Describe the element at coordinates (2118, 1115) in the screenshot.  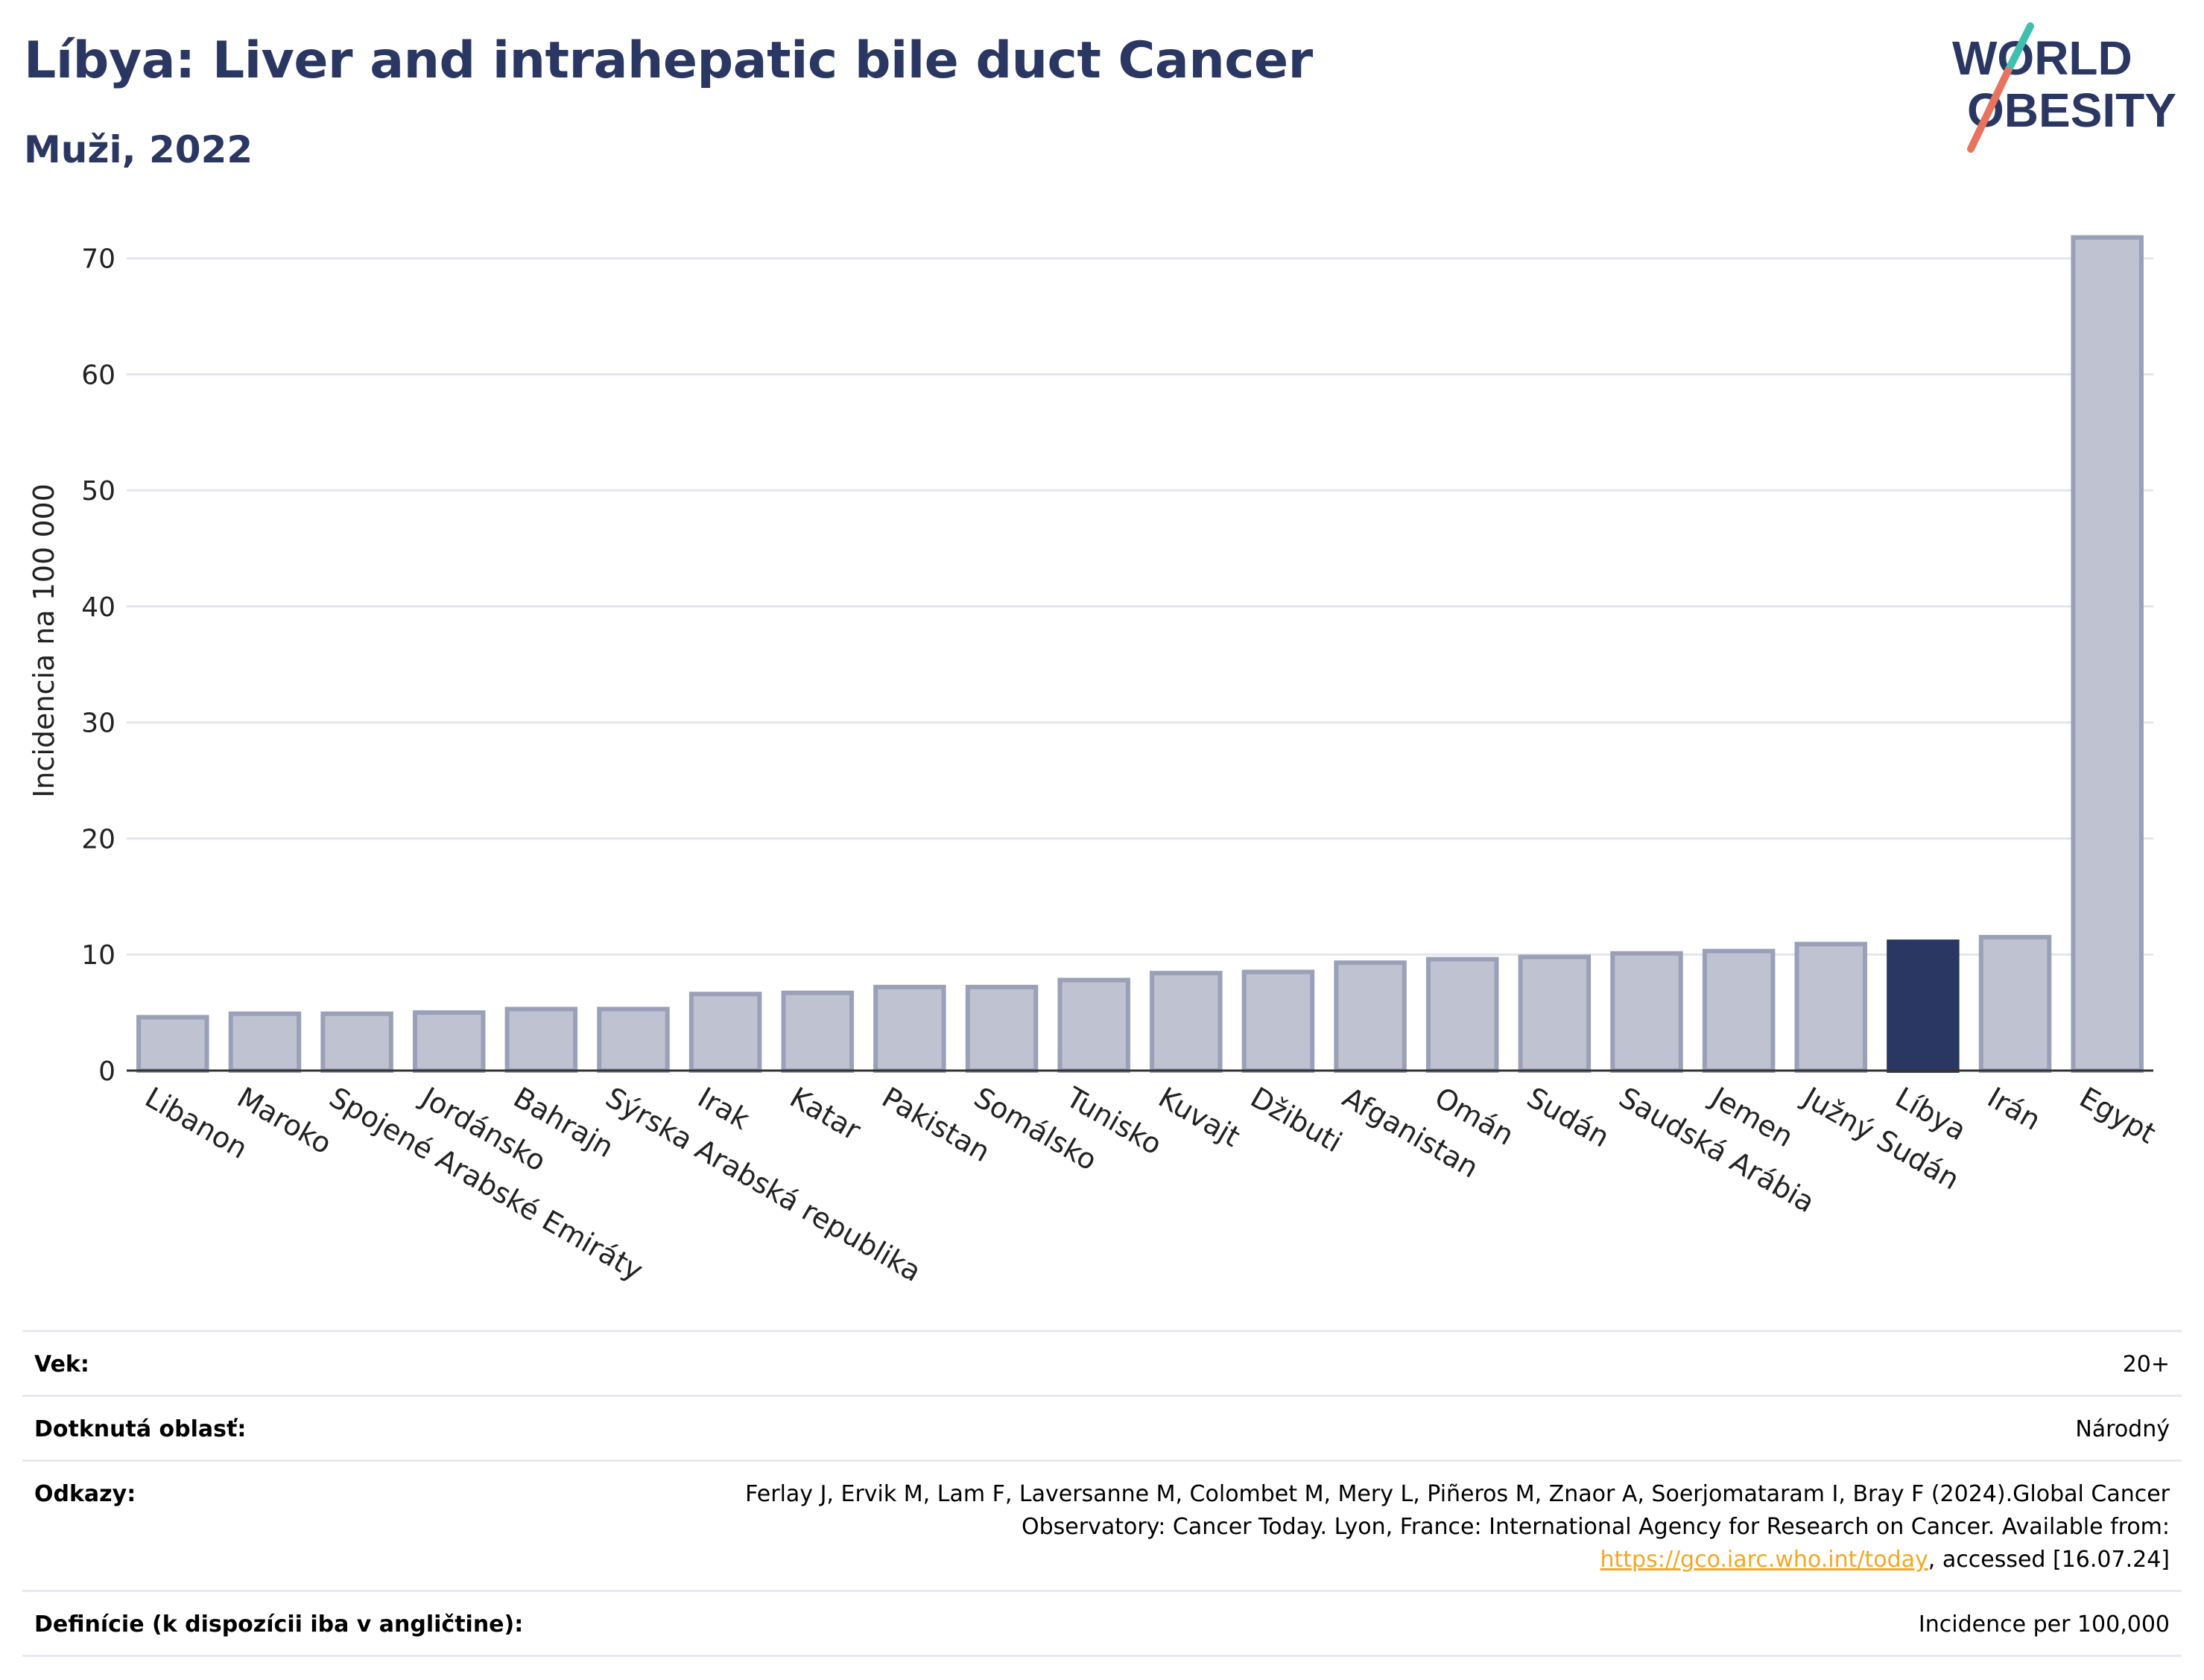
I see `x-tick-label: Egypt` at that location.